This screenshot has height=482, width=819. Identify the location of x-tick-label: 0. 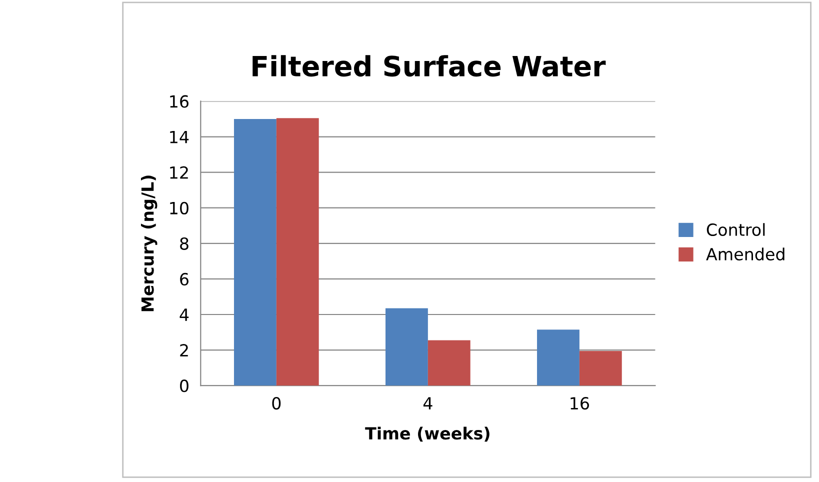
(276, 403).